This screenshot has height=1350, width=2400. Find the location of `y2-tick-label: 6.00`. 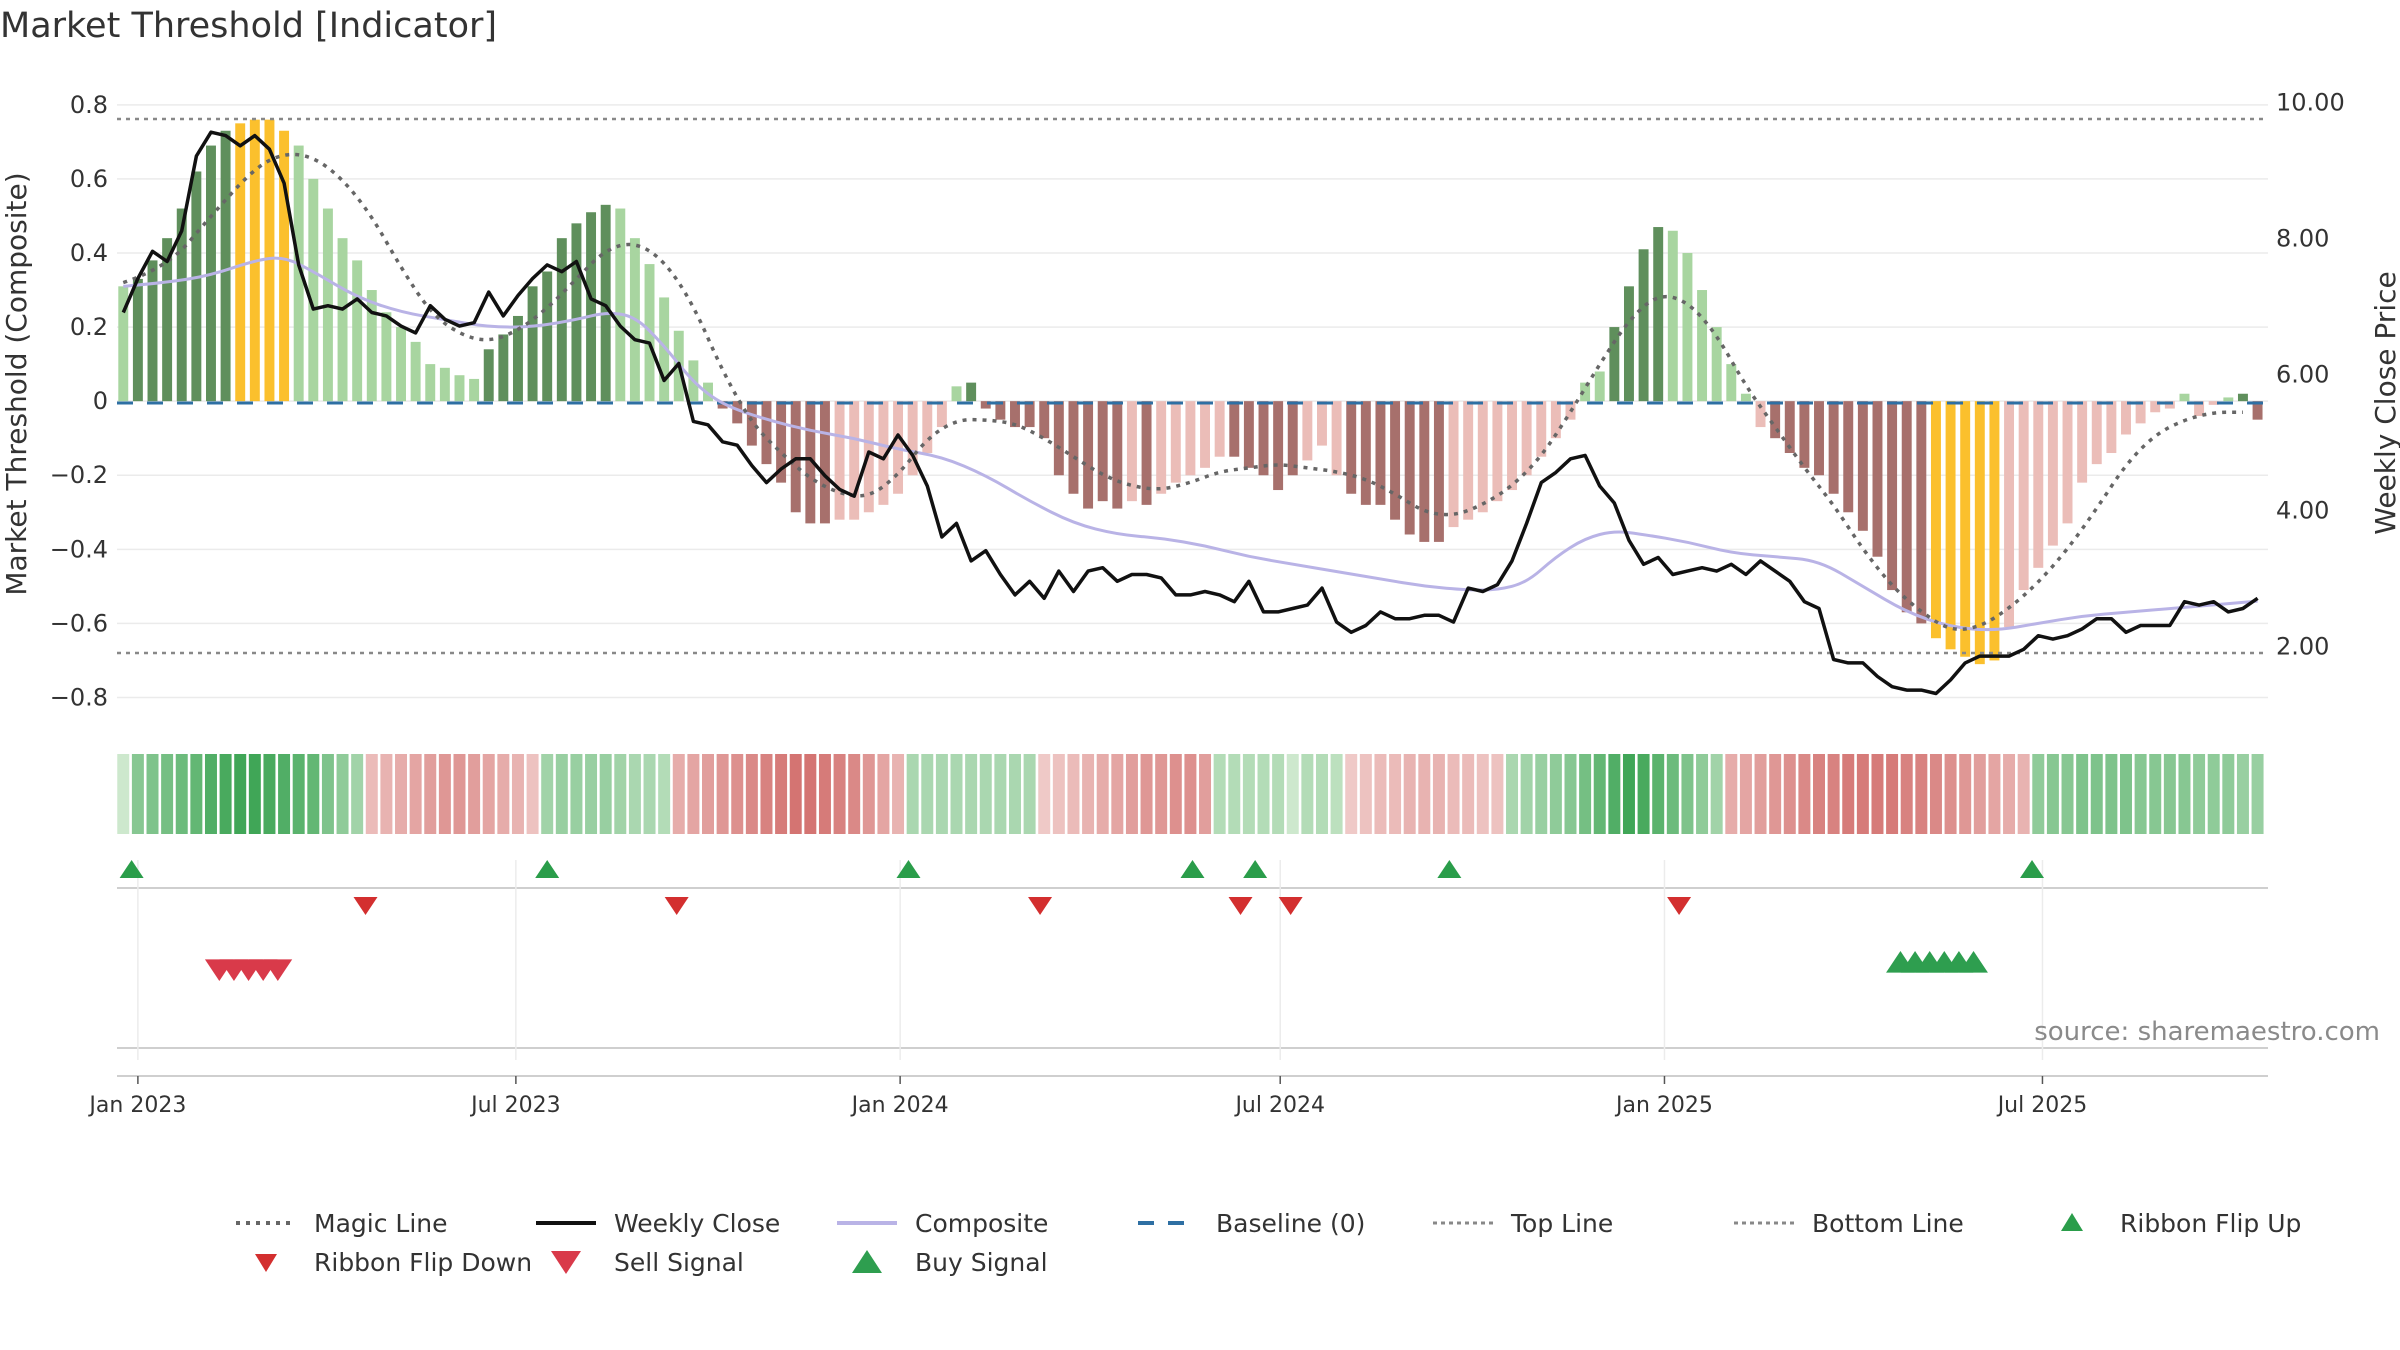

y2-tick-label: 6.00 is located at coordinates (2302, 375).